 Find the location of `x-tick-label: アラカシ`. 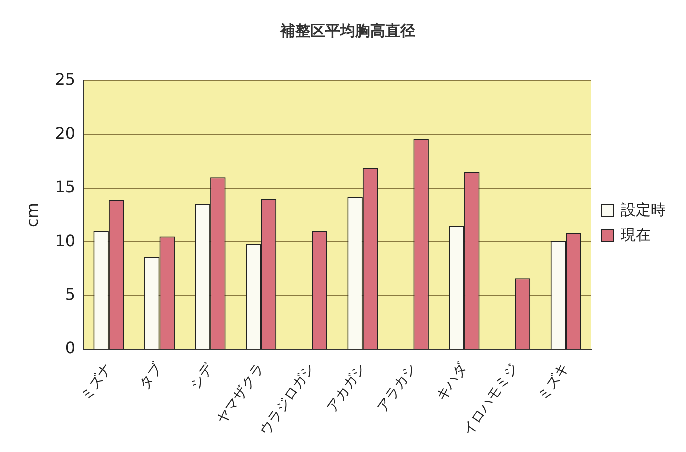

x-tick-label: アラカシ is located at coordinates (397, 388).